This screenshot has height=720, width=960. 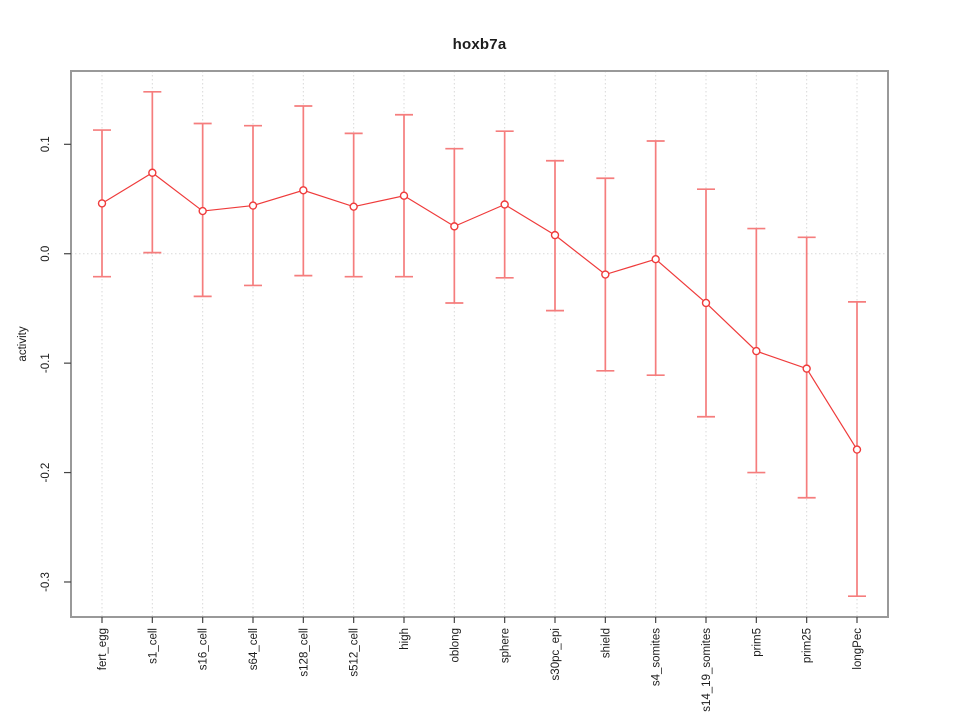 What do you see at coordinates (304, 652) in the screenshot?
I see `x-tick-label: s128_cell` at bounding box center [304, 652].